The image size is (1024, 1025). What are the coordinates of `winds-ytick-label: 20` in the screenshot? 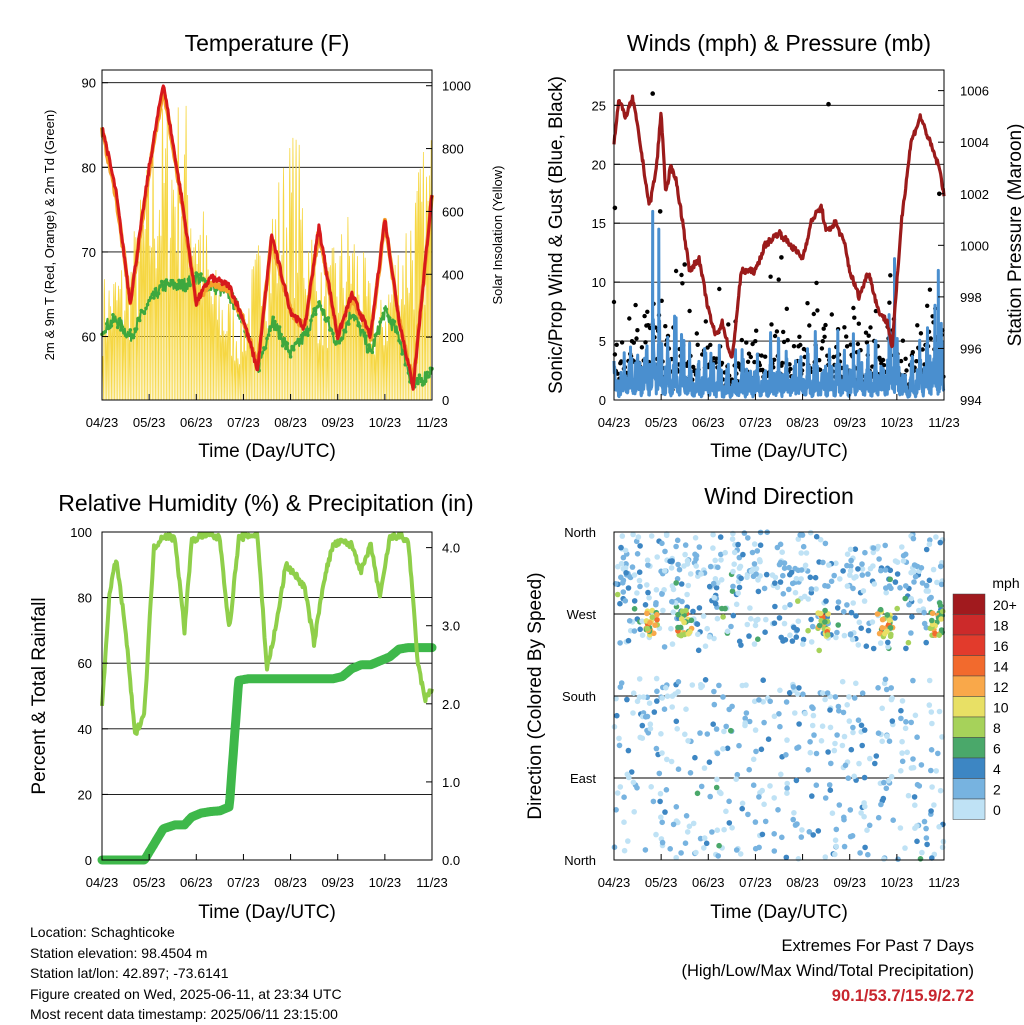 It's located at (599, 164).